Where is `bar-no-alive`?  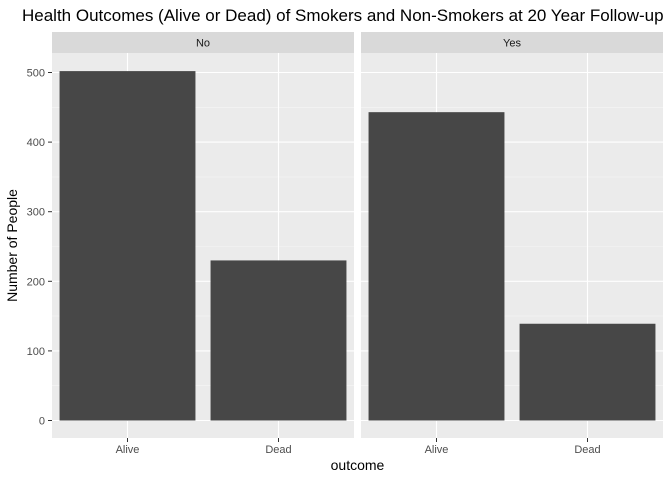
bar-no-alive is located at coordinates (127, 246).